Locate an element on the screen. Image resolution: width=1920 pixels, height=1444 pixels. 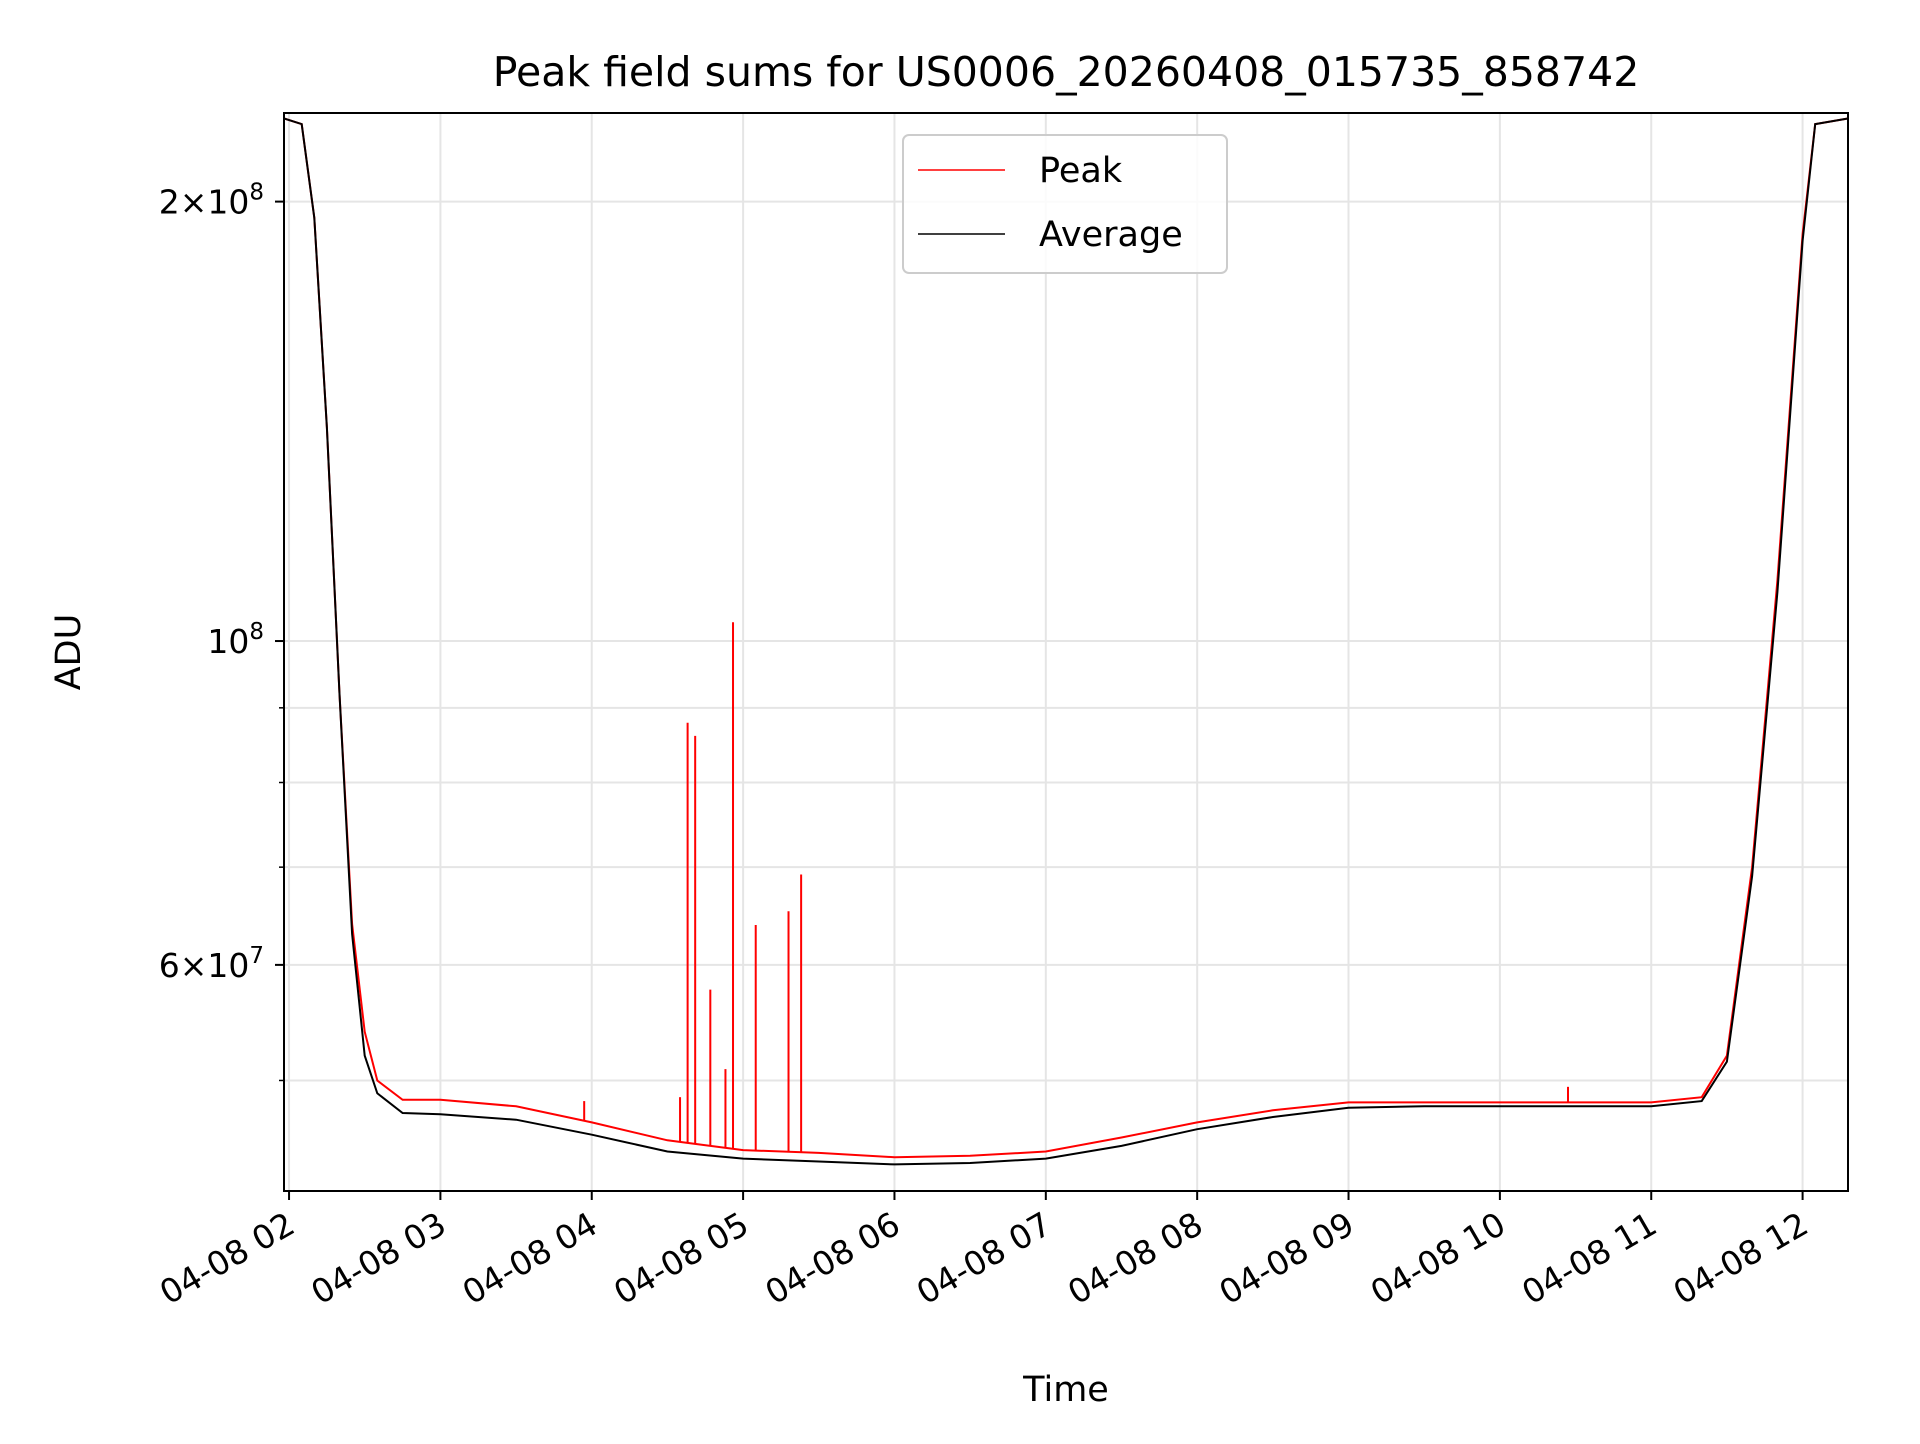
legend: Peak Average is located at coordinates (1065, 204).